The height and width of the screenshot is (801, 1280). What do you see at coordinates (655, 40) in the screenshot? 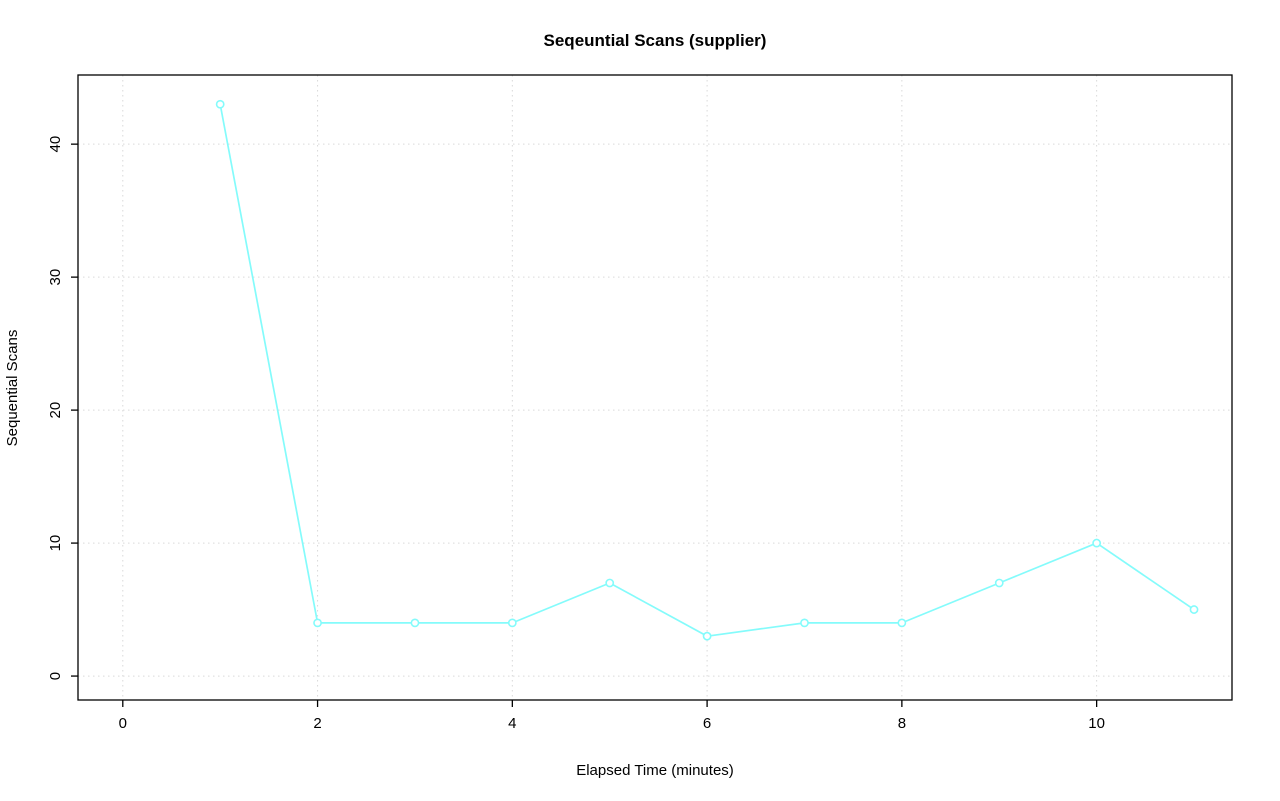
I see `chart-title: Seqeuntial Scans (supplier)` at bounding box center [655, 40].